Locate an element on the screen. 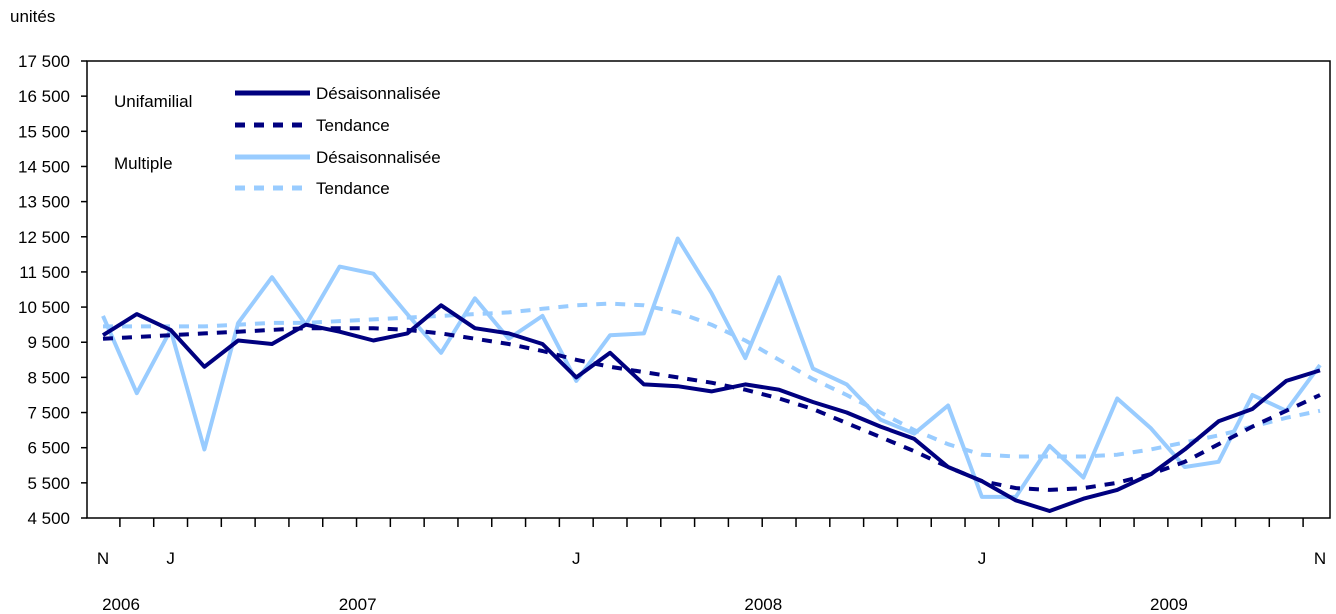 This screenshot has width=1336, height=614. y-tick-label: 12 500 is located at coordinates (44, 237).